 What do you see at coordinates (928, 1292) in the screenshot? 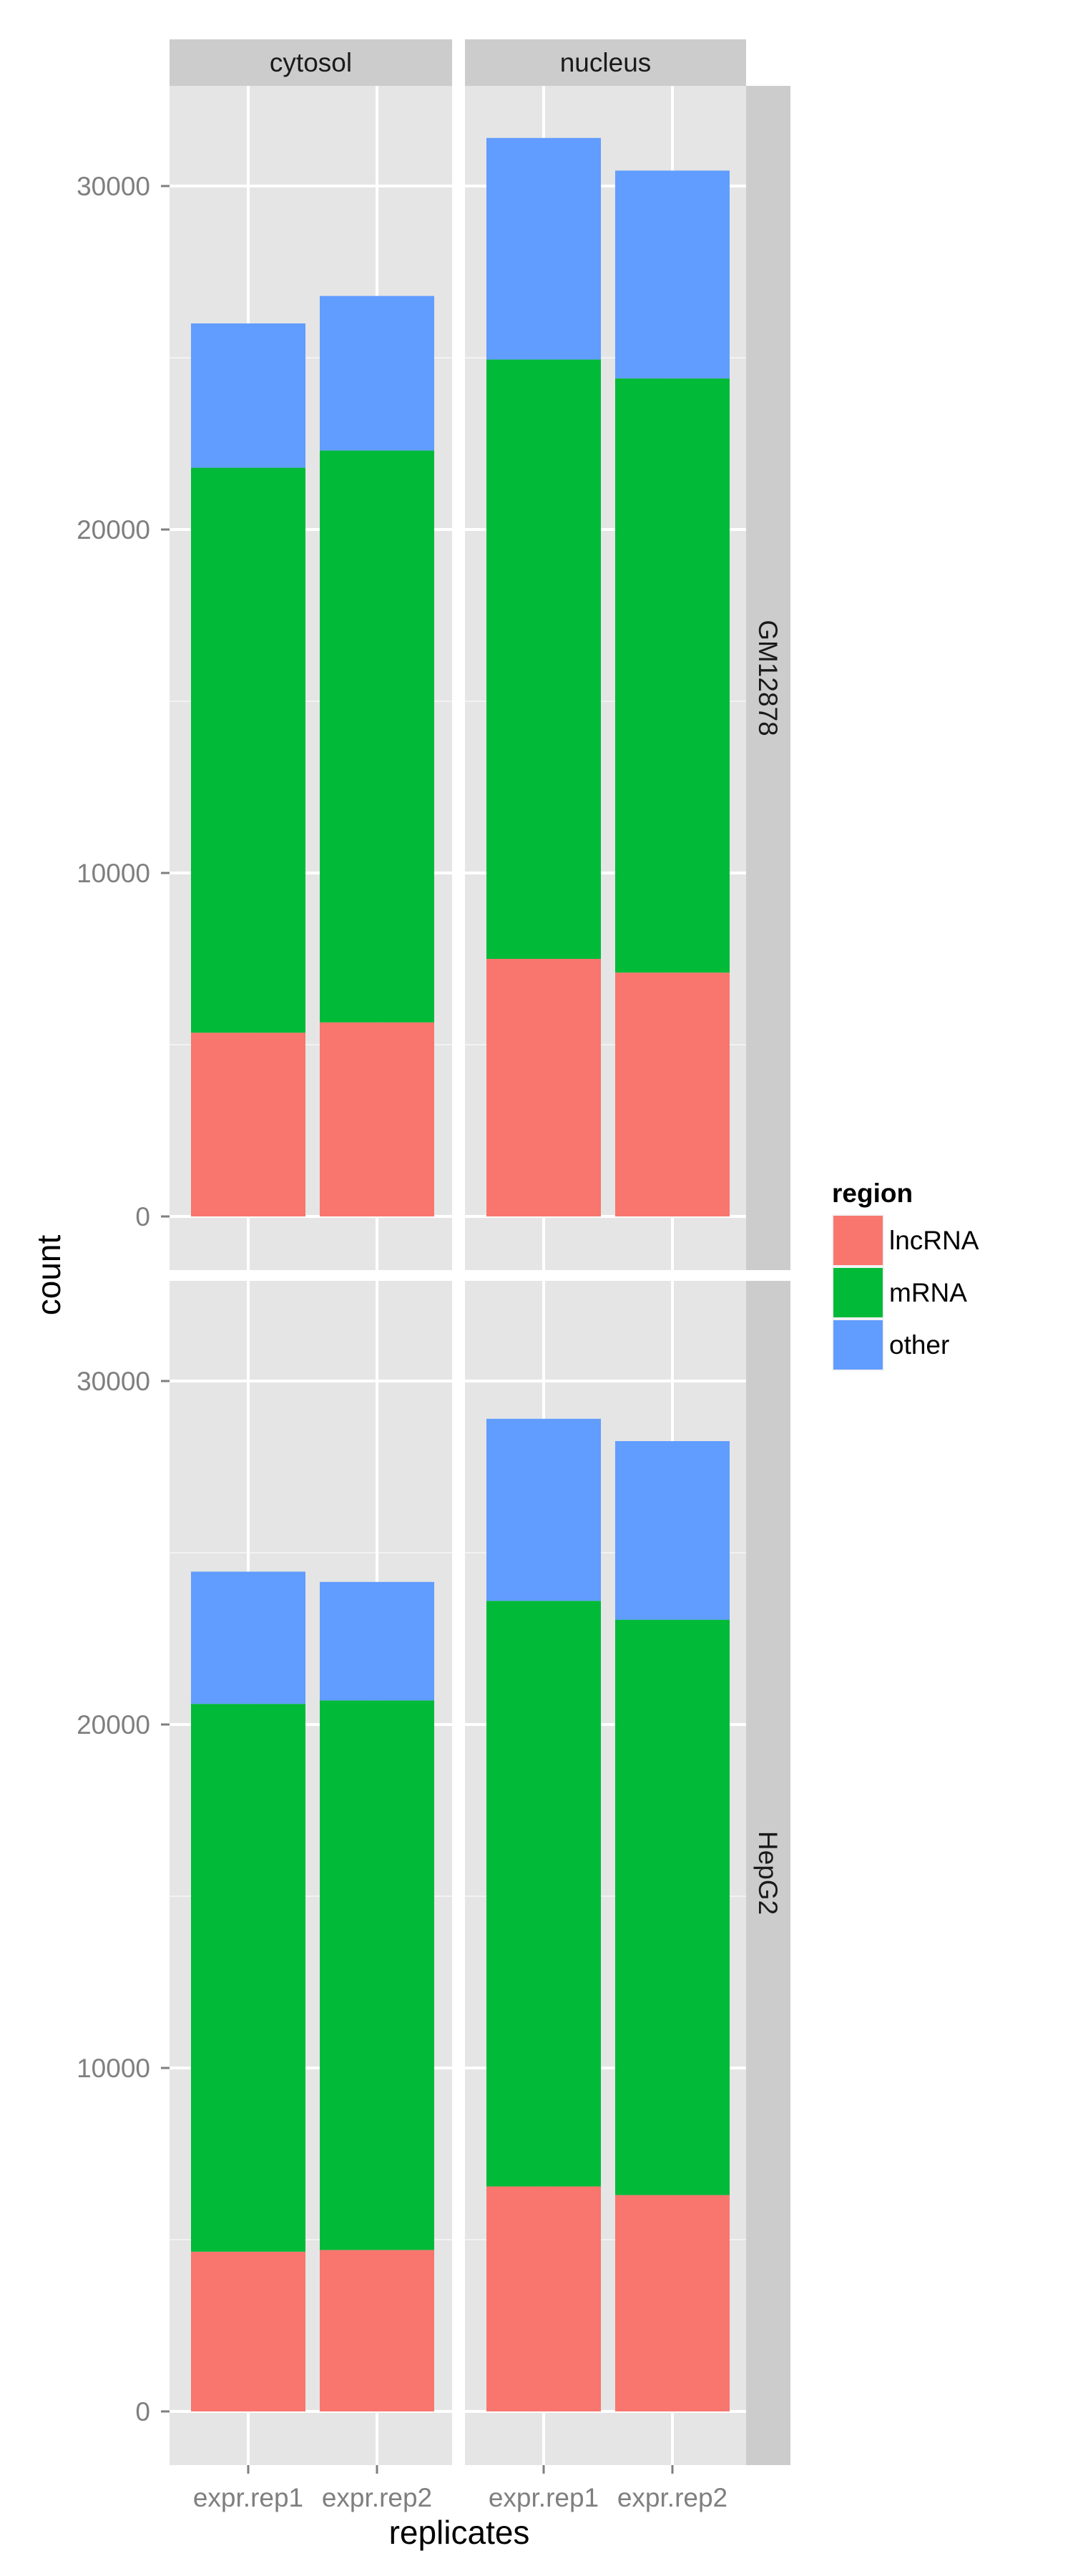
I see `legend-label-mRNA: mRNA` at bounding box center [928, 1292].